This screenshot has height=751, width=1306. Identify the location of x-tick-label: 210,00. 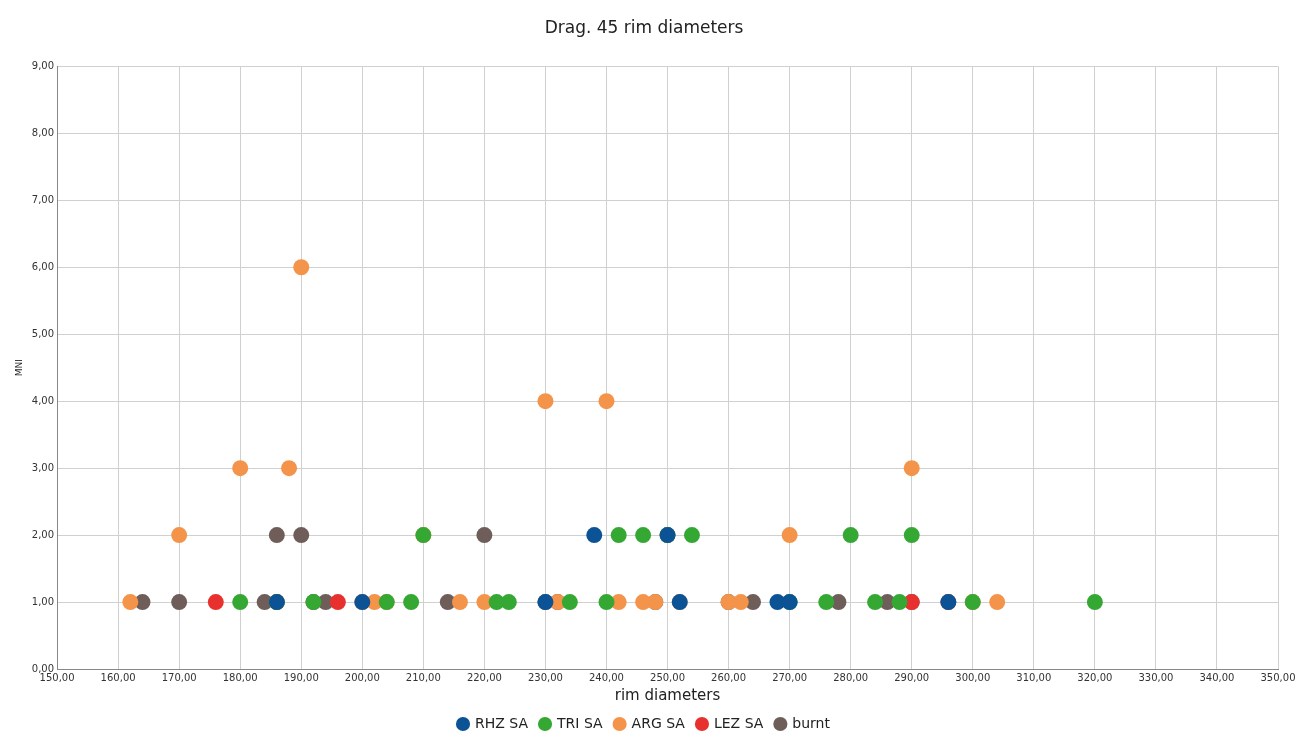
(423, 677).